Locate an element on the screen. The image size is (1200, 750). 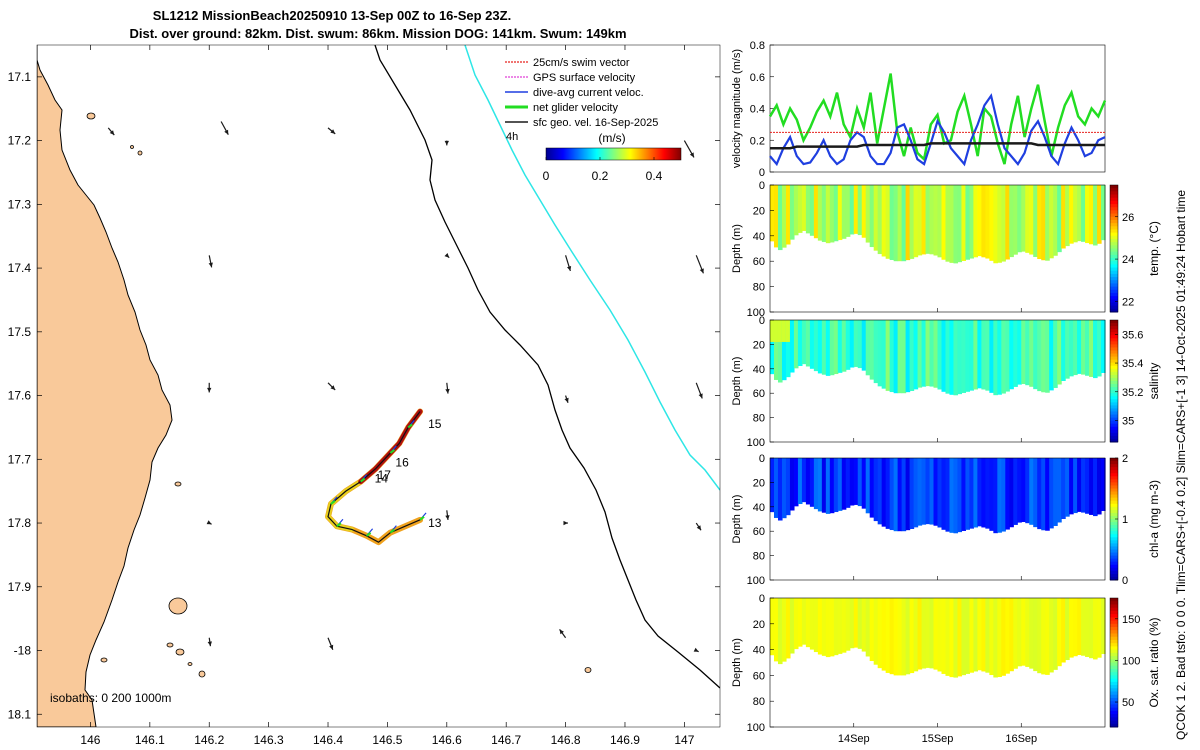
velocity-y-tick-label: 0.6 is located at coordinates (757, 78).